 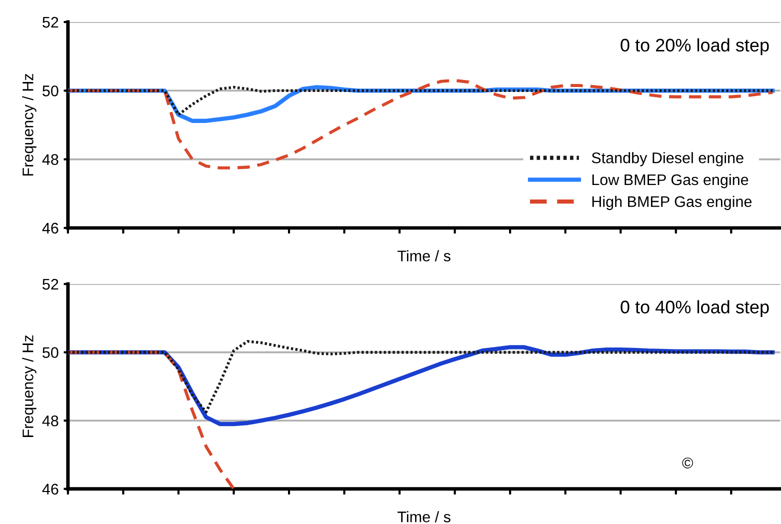 What do you see at coordinates (670, 181) in the screenshot?
I see `legend-label: Low BMEP Gas engine` at bounding box center [670, 181].